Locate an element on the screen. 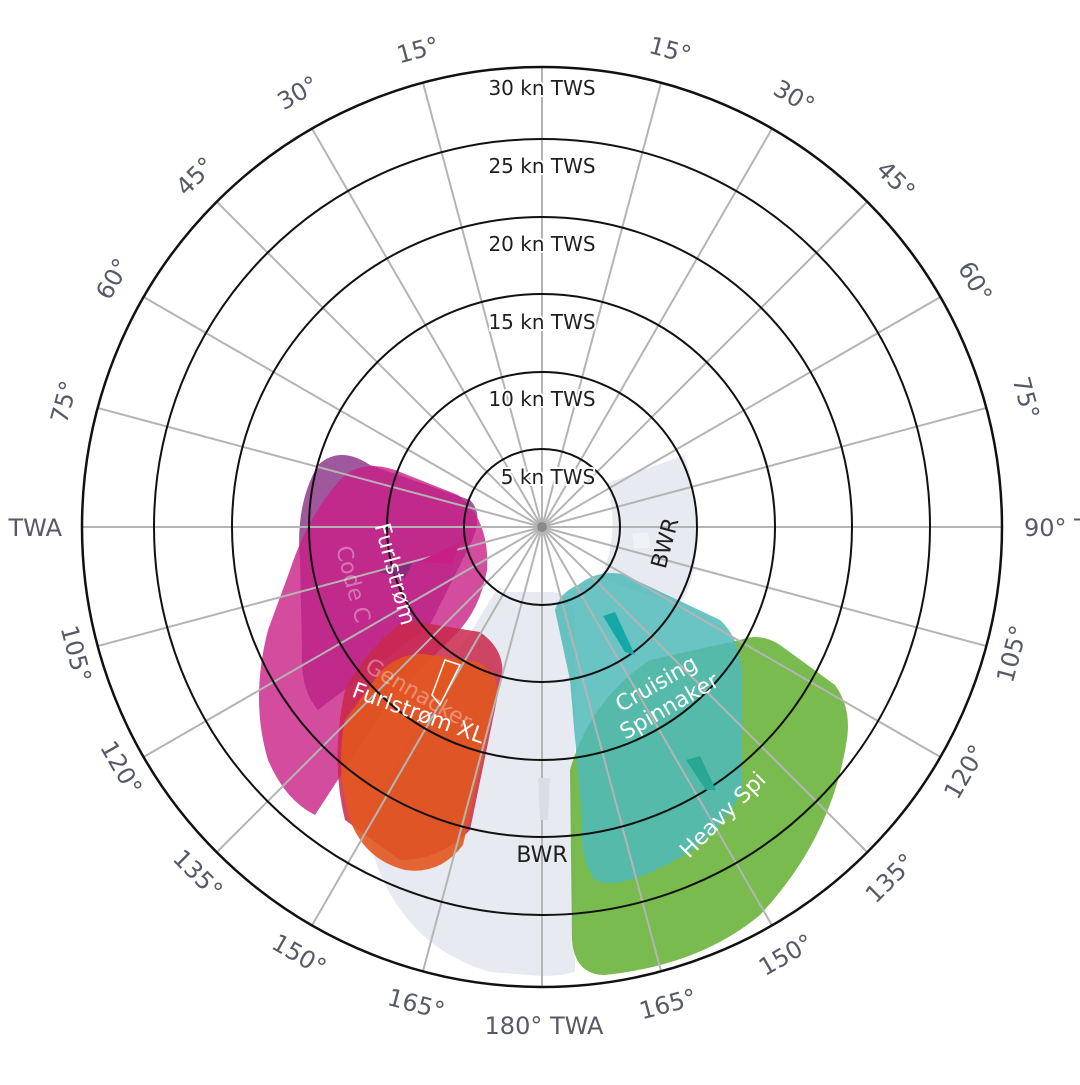 The image size is (1080, 1085). twa-label-180: 180° TWA is located at coordinates (545, 1026).